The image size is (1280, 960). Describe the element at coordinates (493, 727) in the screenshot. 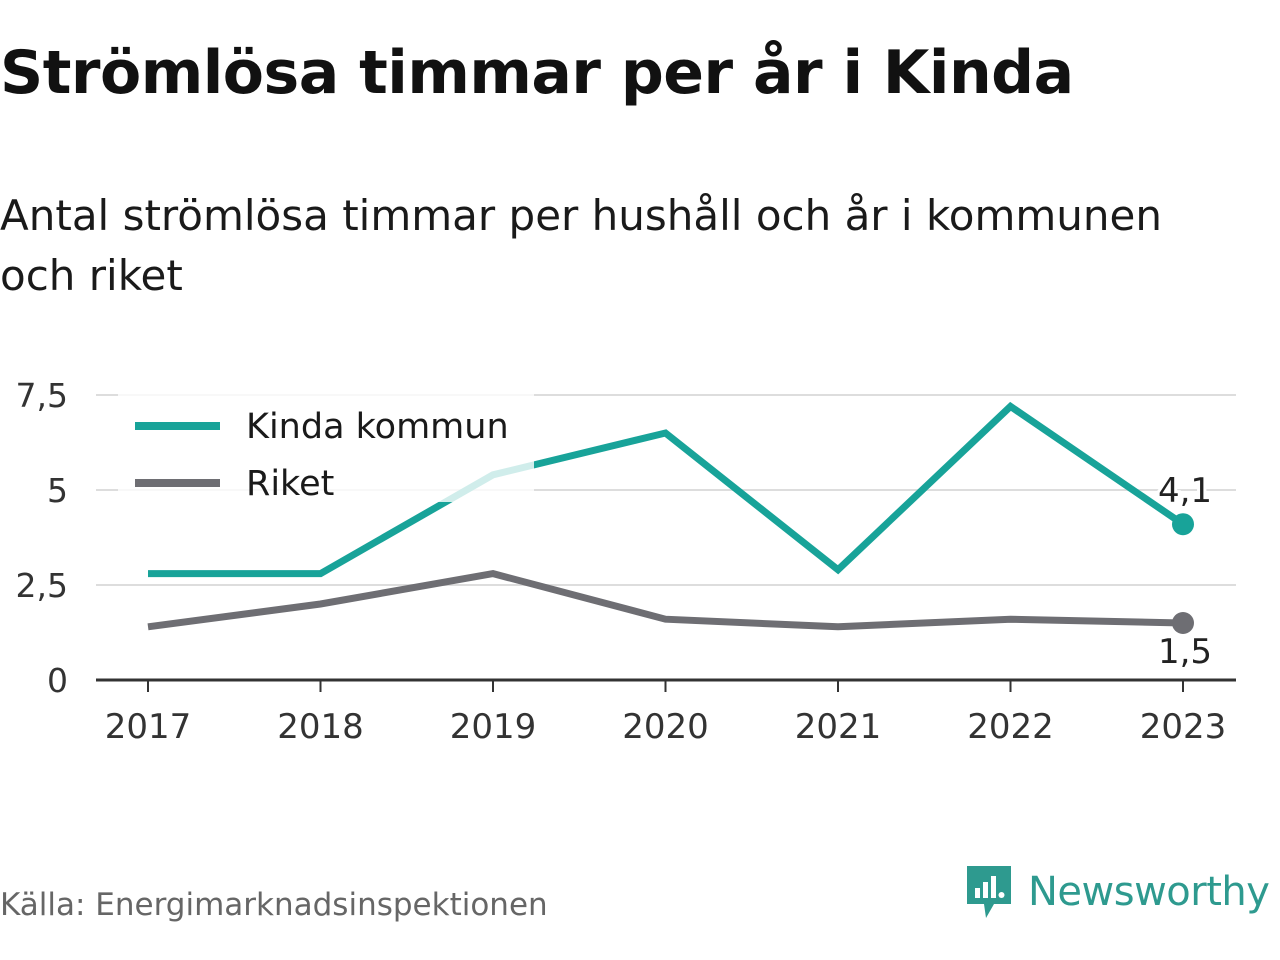

I see `x-tick-label: 2019` at that location.